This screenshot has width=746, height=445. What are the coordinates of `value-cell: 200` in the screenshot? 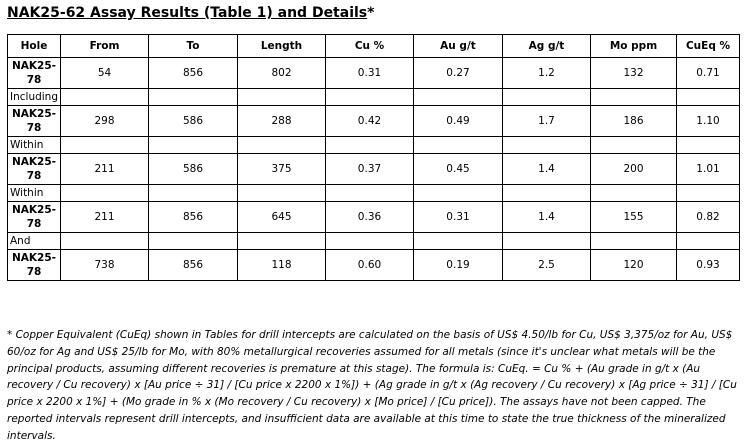 It's located at (633, 169).